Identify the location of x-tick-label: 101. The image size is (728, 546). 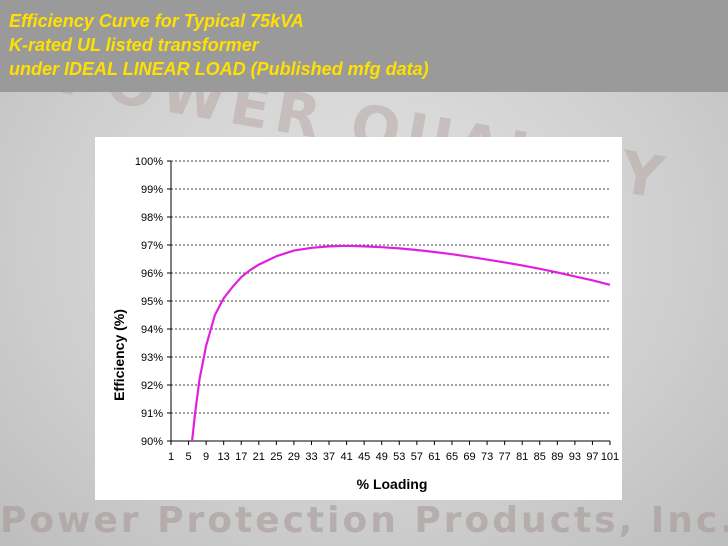
(610, 457).